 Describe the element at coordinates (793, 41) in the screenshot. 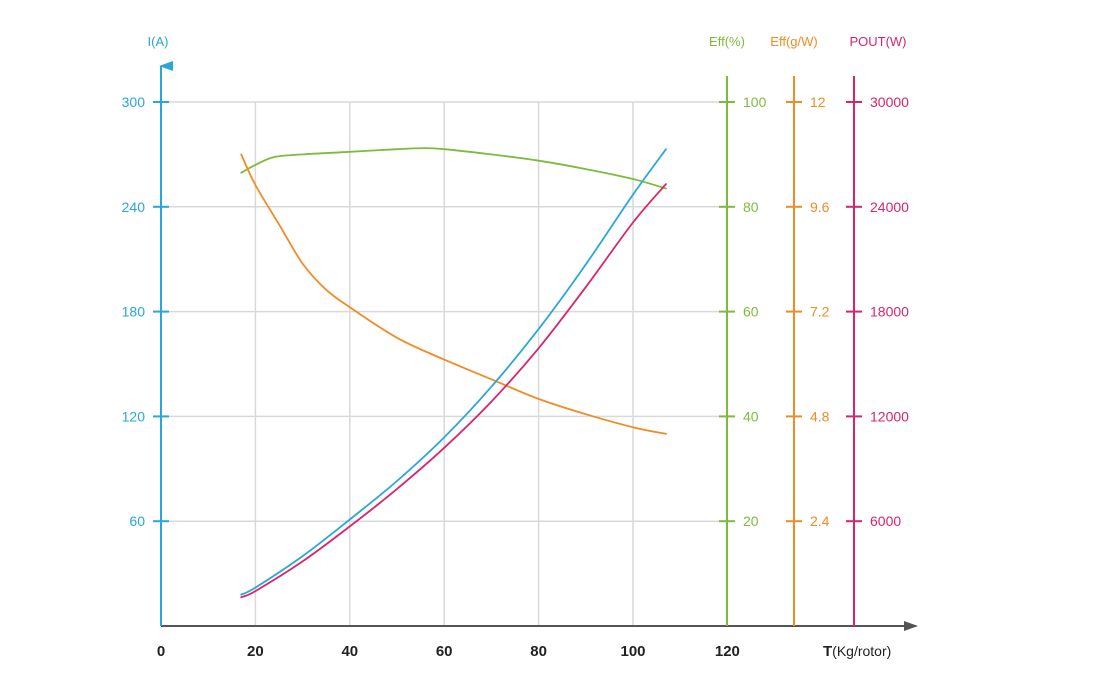

I see `y-axis-title-effg: Eff(g/W)` at that location.